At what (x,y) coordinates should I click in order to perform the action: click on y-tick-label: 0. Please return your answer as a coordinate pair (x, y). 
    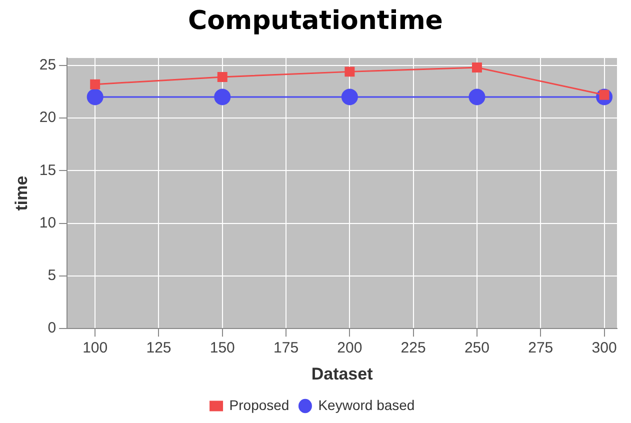
    Looking at the image, I should click on (52, 328).